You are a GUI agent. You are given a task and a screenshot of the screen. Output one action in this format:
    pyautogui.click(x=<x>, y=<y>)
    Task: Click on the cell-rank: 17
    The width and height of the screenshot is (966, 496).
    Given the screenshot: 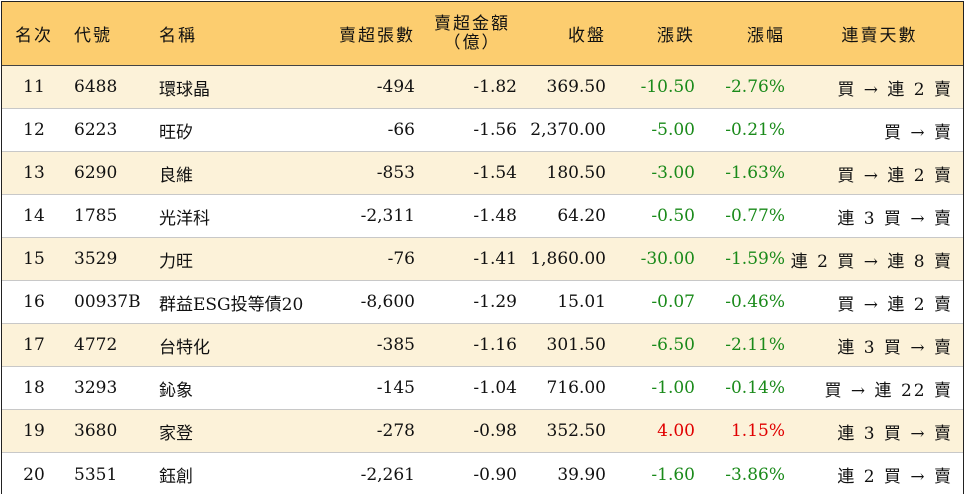 What is the action you would take?
    pyautogui.click(x=34, y=345)
    